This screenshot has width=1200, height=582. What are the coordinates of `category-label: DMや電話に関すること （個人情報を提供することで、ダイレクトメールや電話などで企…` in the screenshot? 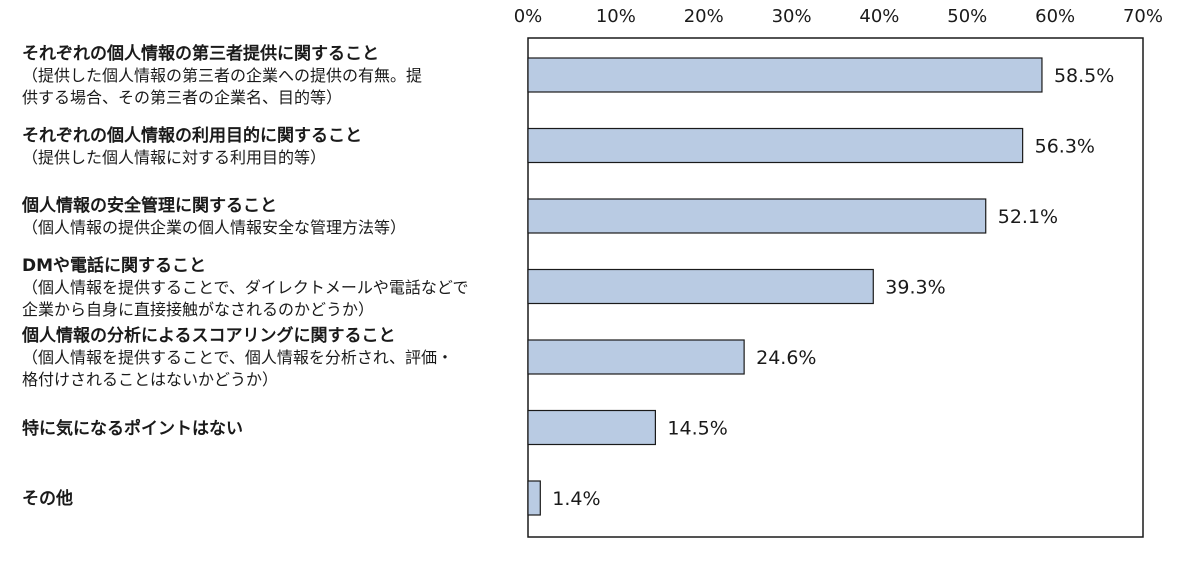 It's located at (272, 288).